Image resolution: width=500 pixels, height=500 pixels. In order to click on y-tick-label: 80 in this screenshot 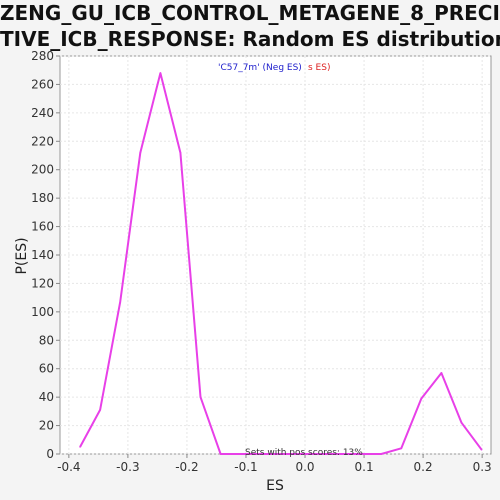, I will do `click(46, 340)`.